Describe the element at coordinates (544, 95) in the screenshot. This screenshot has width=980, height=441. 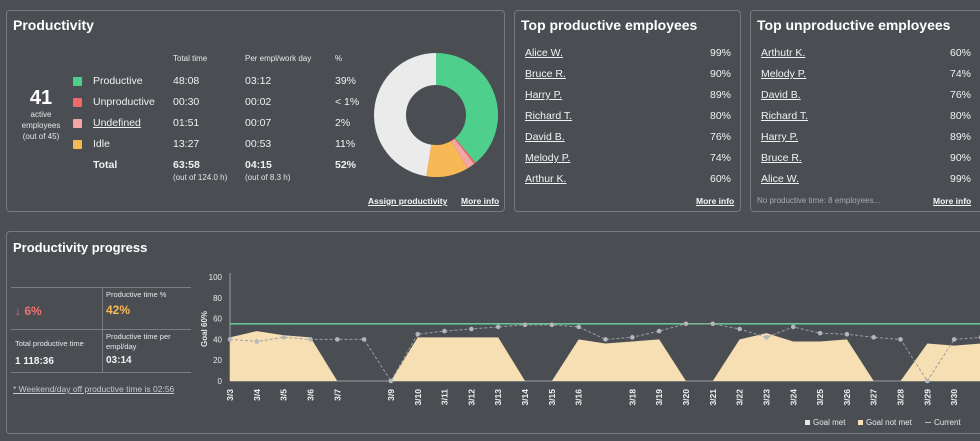
I see `top-productive-employee-link: Harry P.` at that location.